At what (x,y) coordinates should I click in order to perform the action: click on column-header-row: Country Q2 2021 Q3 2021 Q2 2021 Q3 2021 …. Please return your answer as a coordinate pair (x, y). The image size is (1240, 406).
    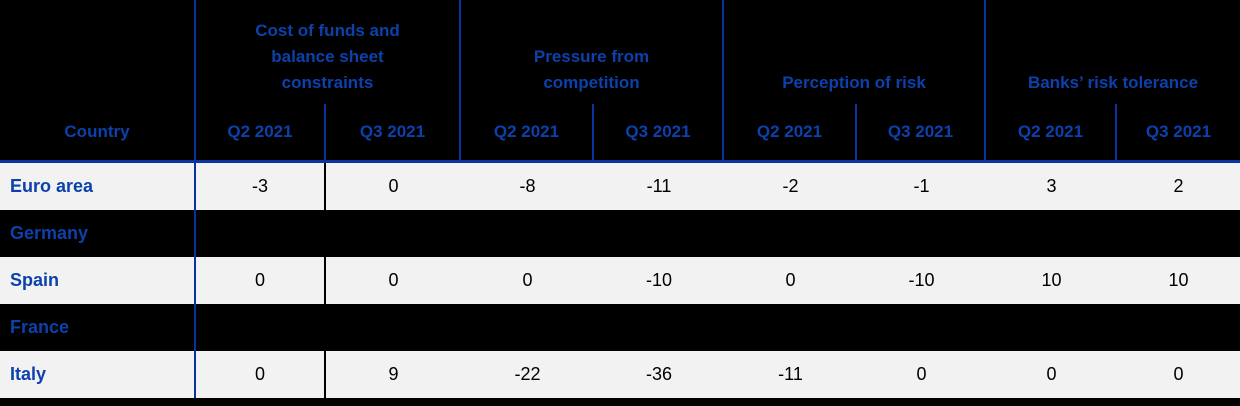
    Looking at the image, I should click on (620, 132).